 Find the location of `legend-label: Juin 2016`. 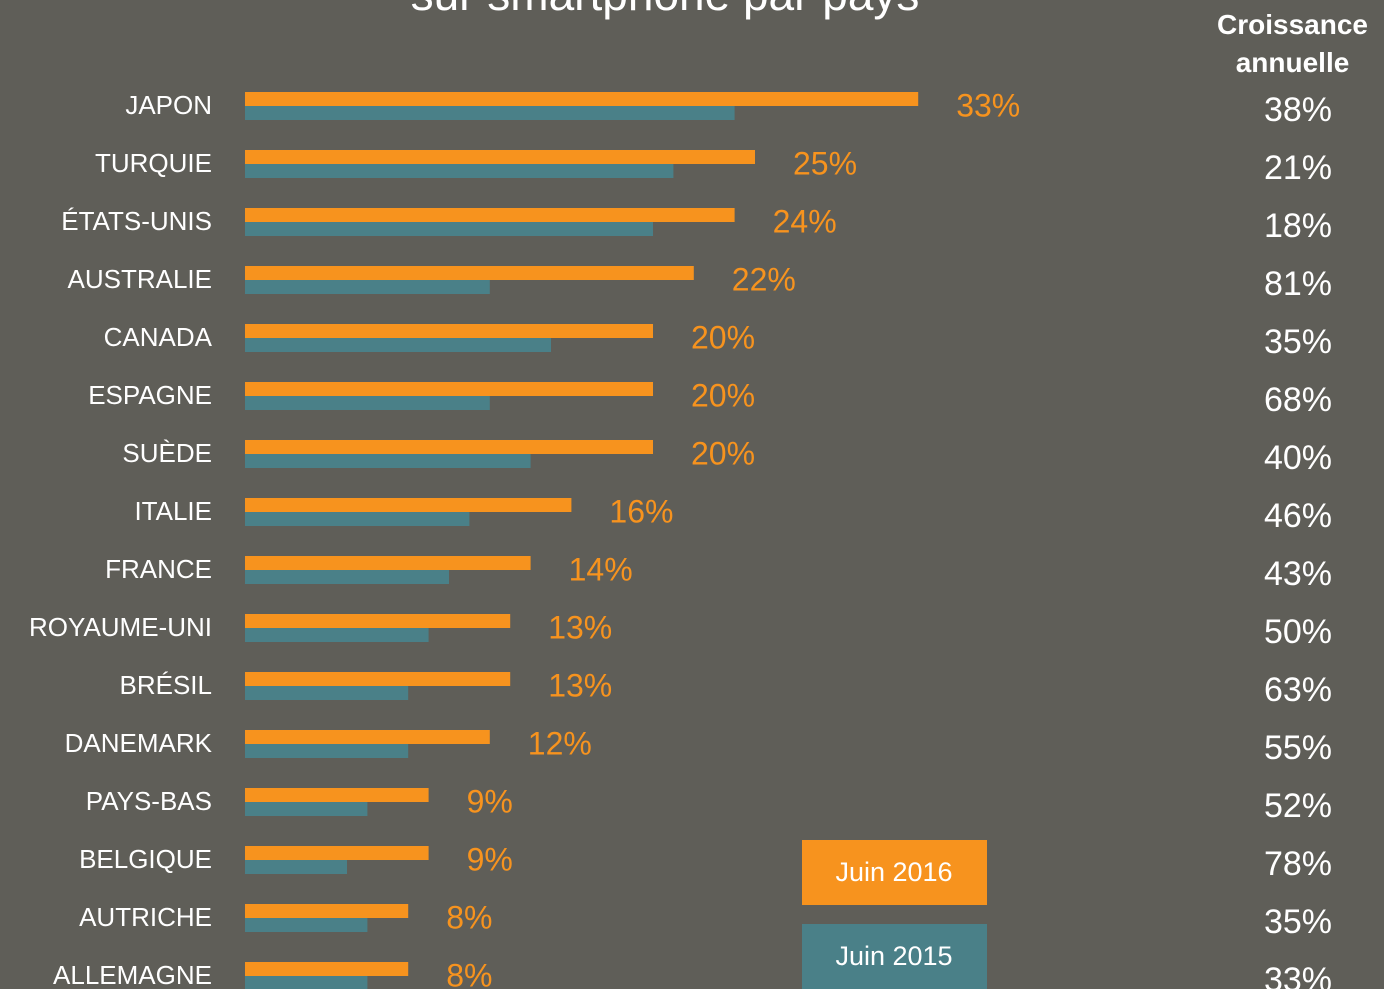

legend-label: Juin 2016 is located at coordinates (893, 872).